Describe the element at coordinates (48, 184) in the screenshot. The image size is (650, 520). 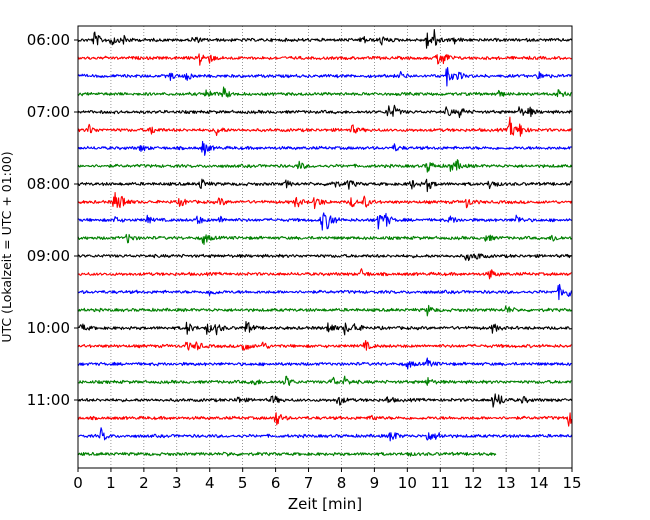
I see `y-tick-label: 08:00` at that location.